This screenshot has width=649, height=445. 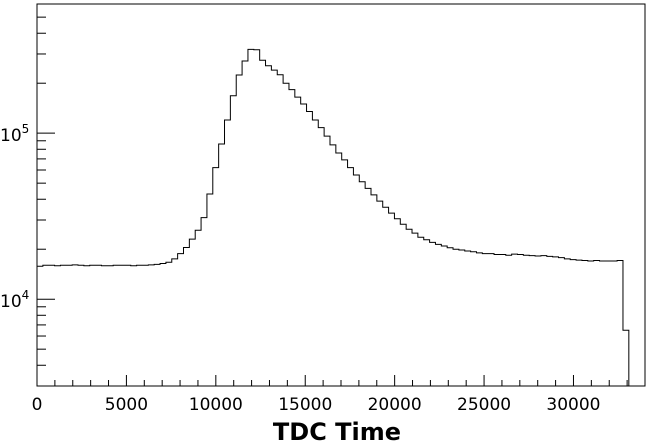 I want to click on x-tick-label: 10000, so click(x=216, y=405).